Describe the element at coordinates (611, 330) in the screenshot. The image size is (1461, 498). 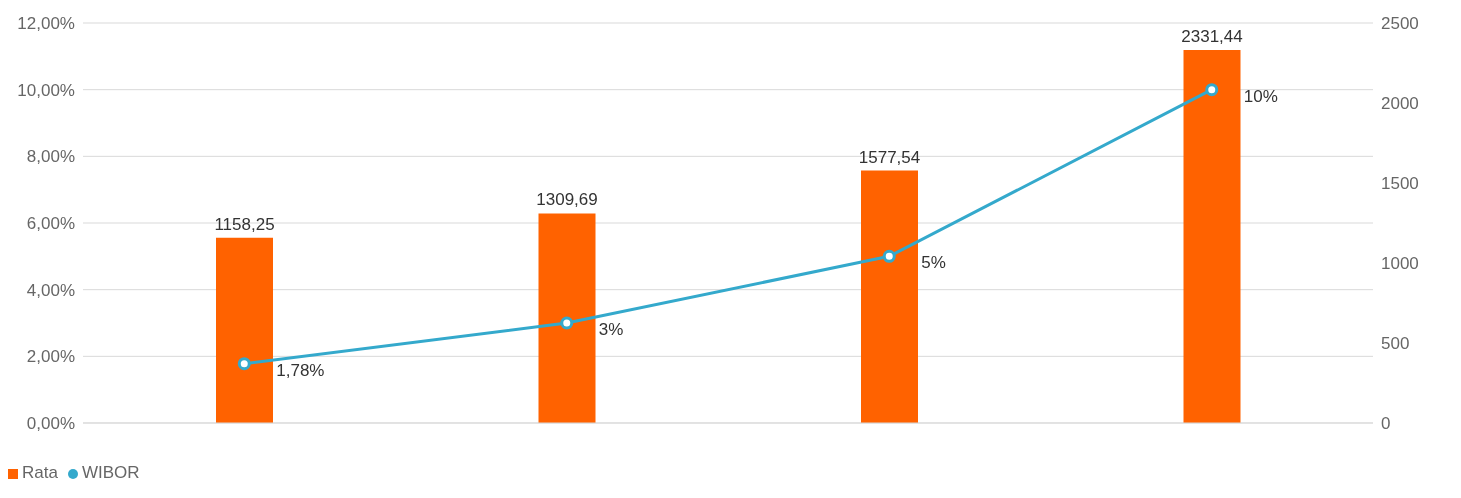
I see `data-label: 3%` at that location.